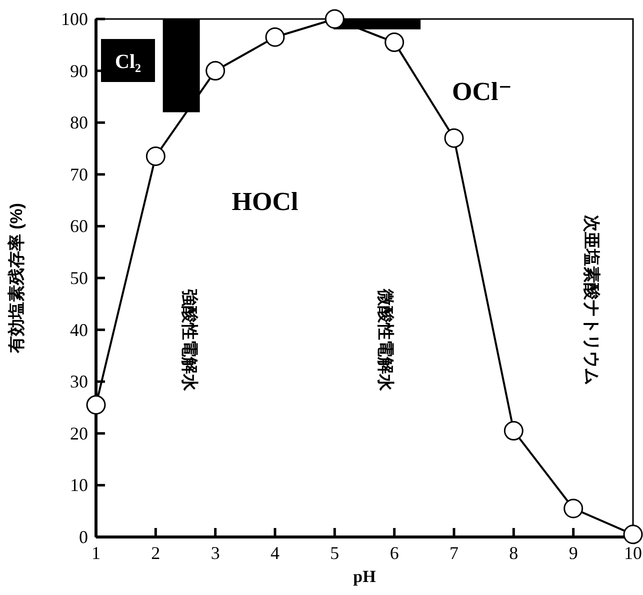  What do you see at coordinates (385, 340) in the screenshot?
I see `annotation: 微酸性電解水` at bounding box center [385, 340].